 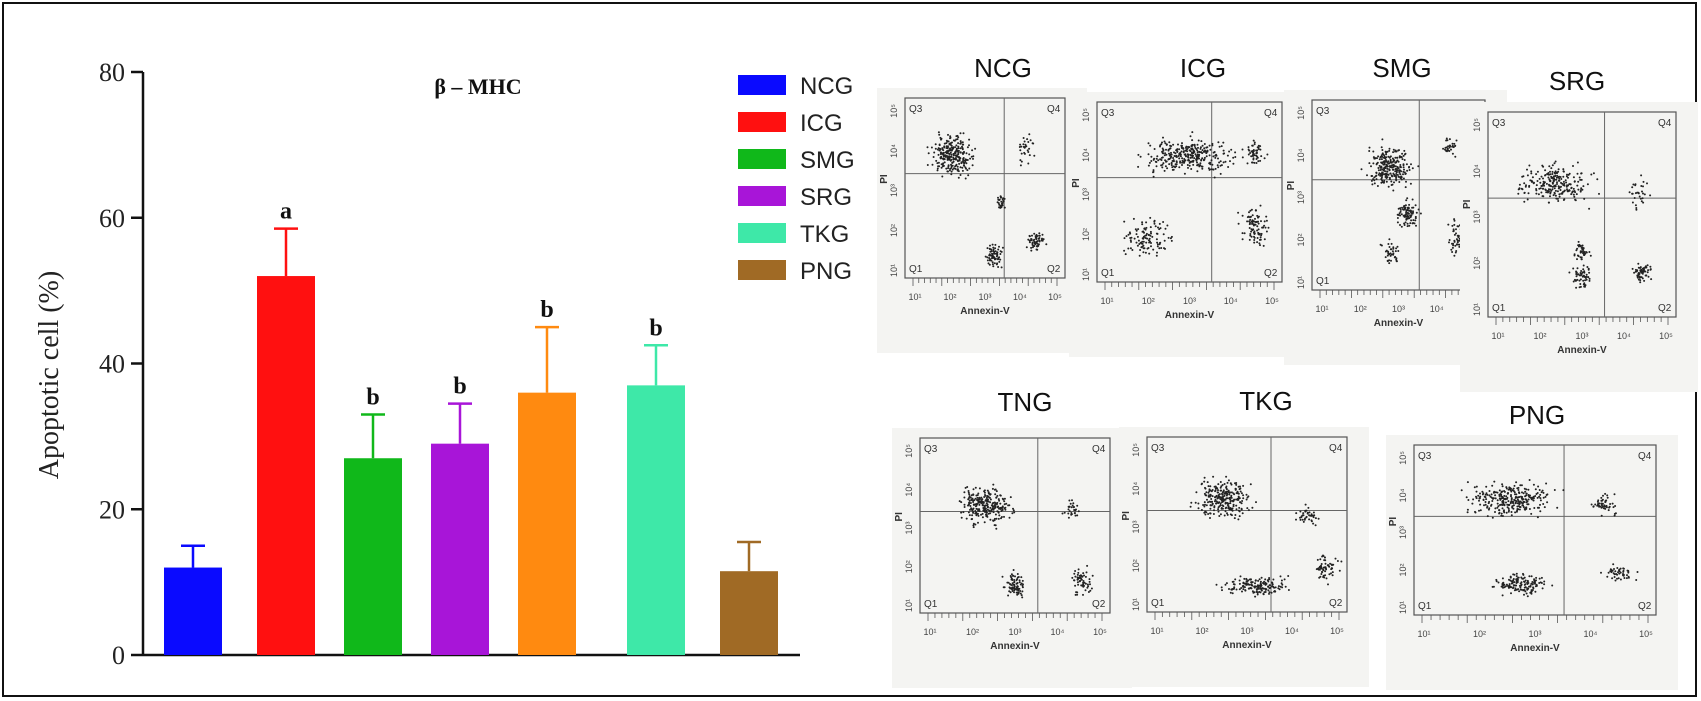 What do you see at coordinates (899, 517) in the screenshot?
I see `flow-y-axis-title: PI` at bounding box center [899, 517].